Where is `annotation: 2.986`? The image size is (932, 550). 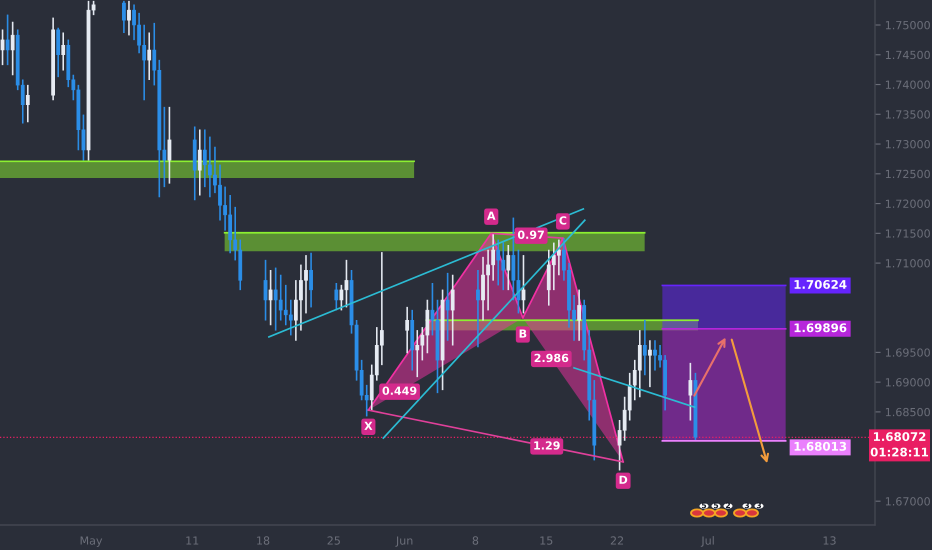
annotation: 2.986 is located at coordinates (551, 358).